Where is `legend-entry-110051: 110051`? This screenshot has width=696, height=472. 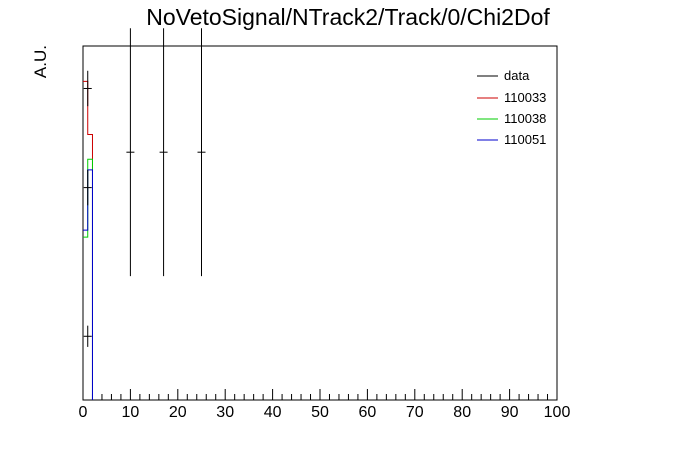 legend-entry-110051: 110051 is located at coordinates (511, 139).